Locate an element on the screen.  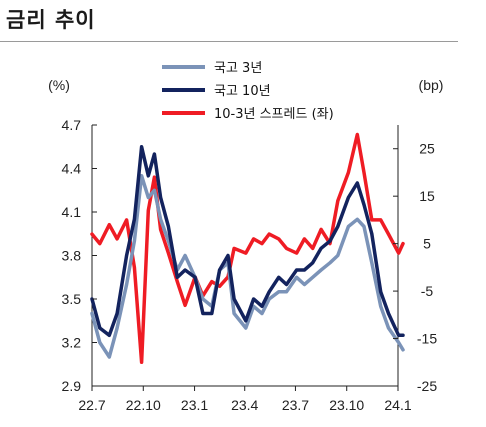
left-axis-tick-label: 3.8 is located at coordinates (72, 256).